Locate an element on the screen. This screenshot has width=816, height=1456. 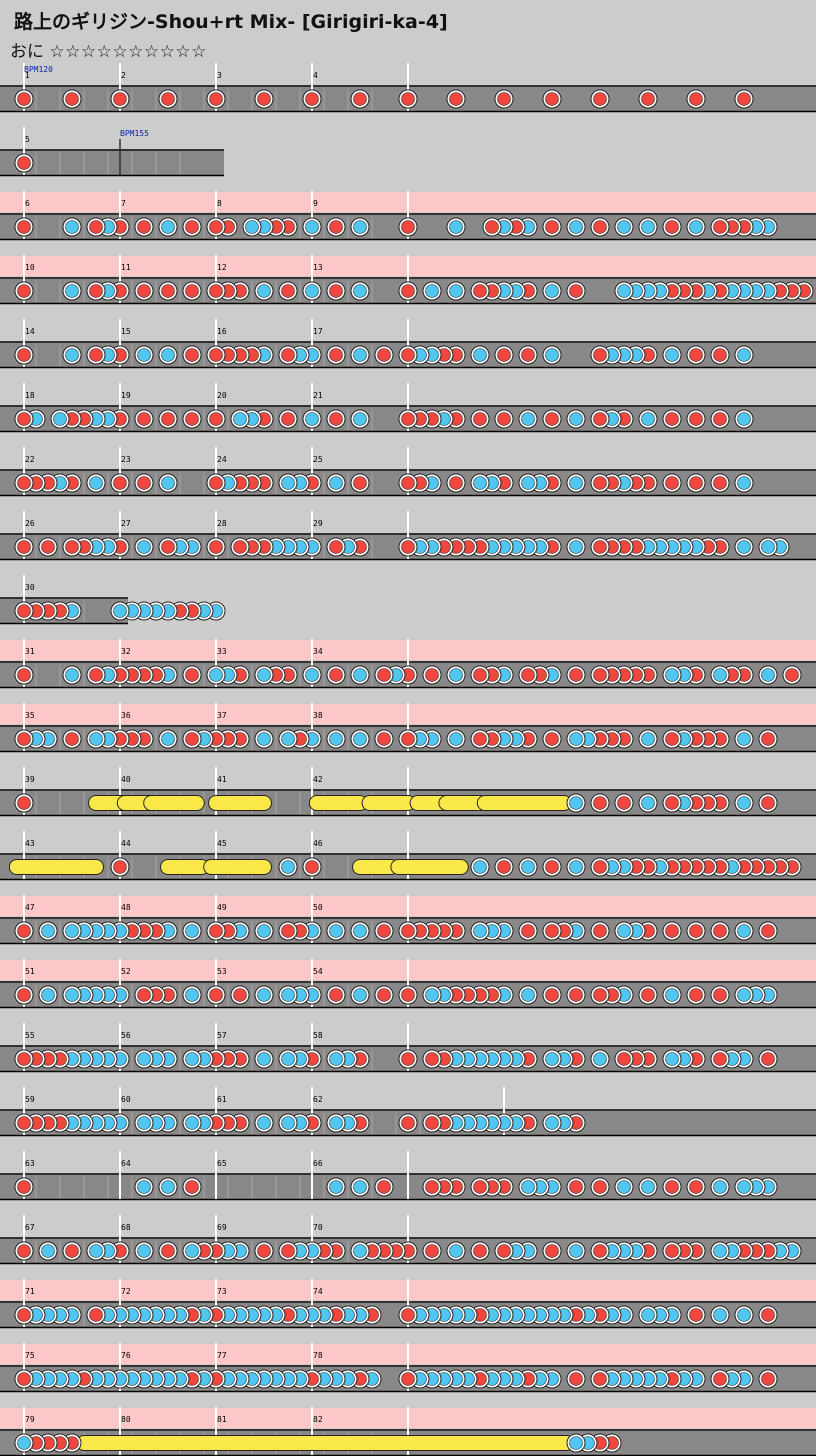
measure-number: 62 is located at coordinates (318, 1099).